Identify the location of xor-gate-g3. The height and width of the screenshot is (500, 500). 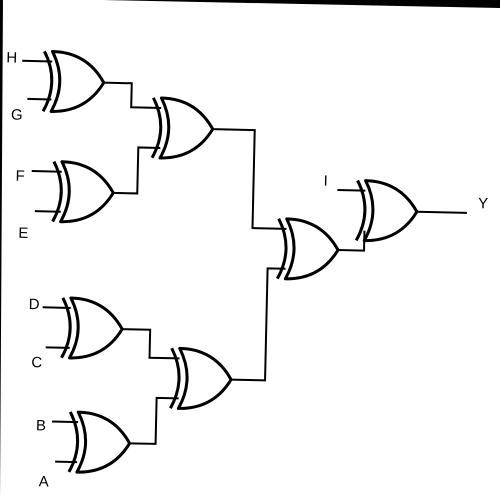
(182, 128).